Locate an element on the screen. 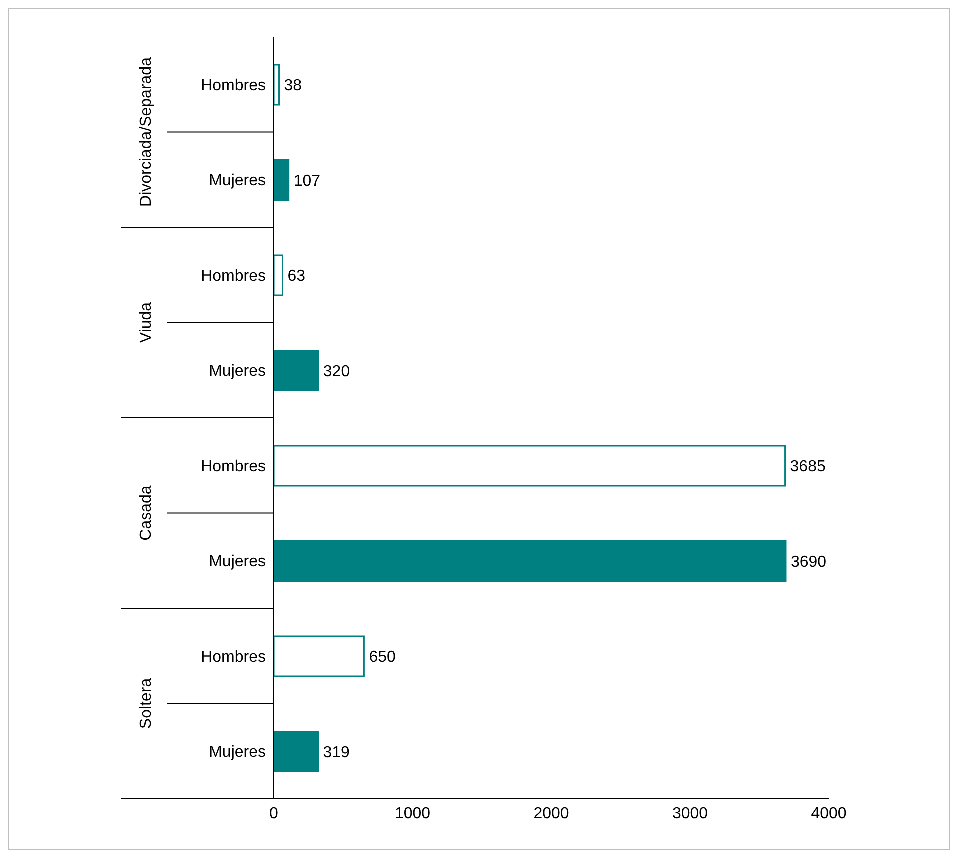 The width and height of the screenshot is (955, 856). data-label: 320 is located at coordinates (336, 371).